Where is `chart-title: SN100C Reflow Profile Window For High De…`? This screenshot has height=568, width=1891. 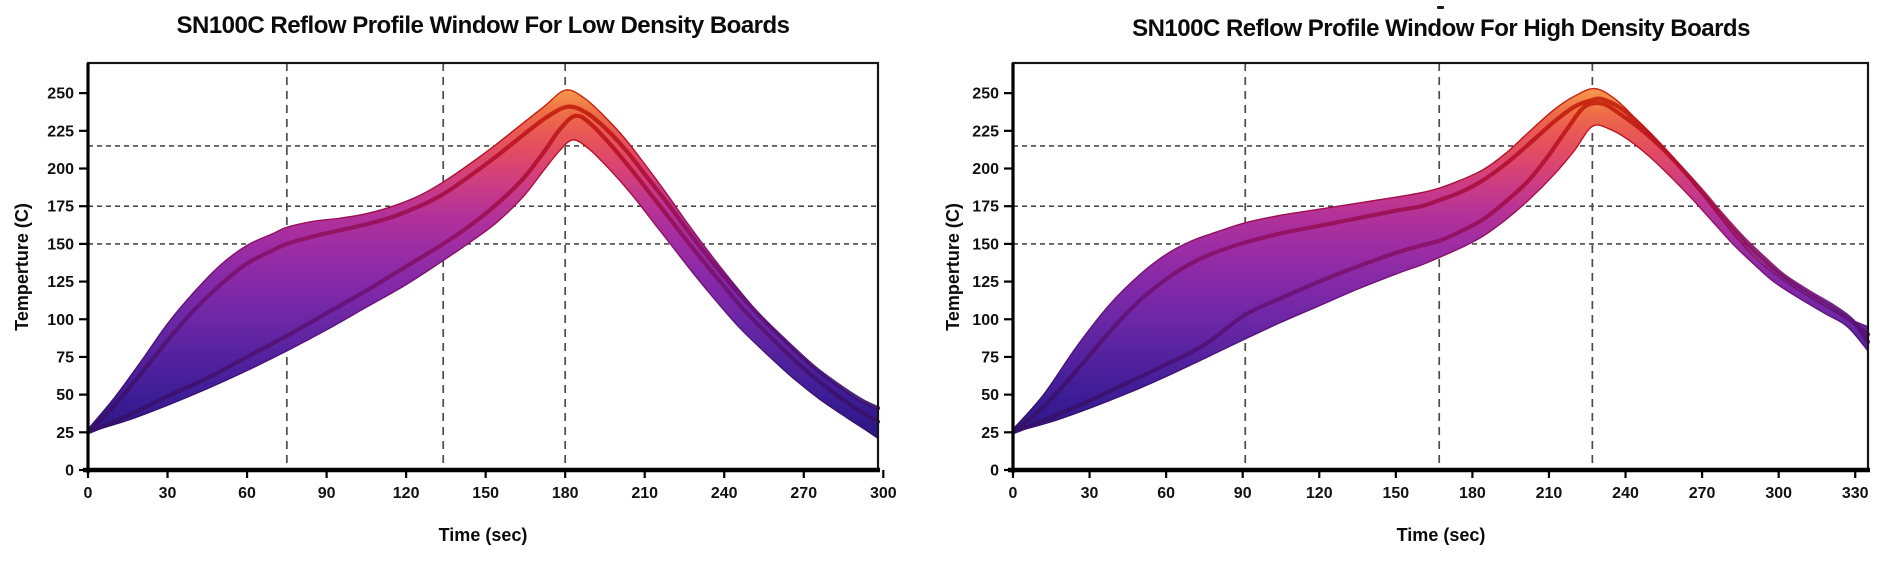 chart-title: SN100C Reflow Profile Window For High De… is located at coordinates (1441, 28).